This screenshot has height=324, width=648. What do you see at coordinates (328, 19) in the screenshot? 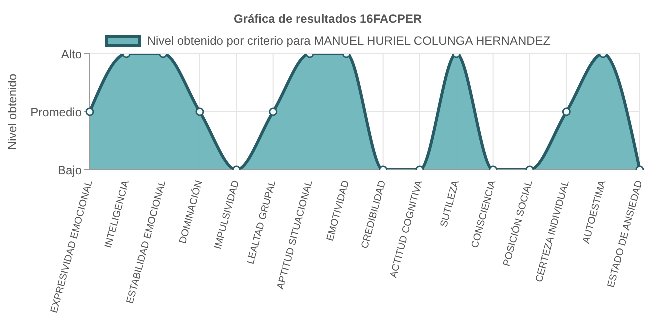
I see `chart-title: Gráfica de resultados 16FACPER` at bounding box center [328, 19].